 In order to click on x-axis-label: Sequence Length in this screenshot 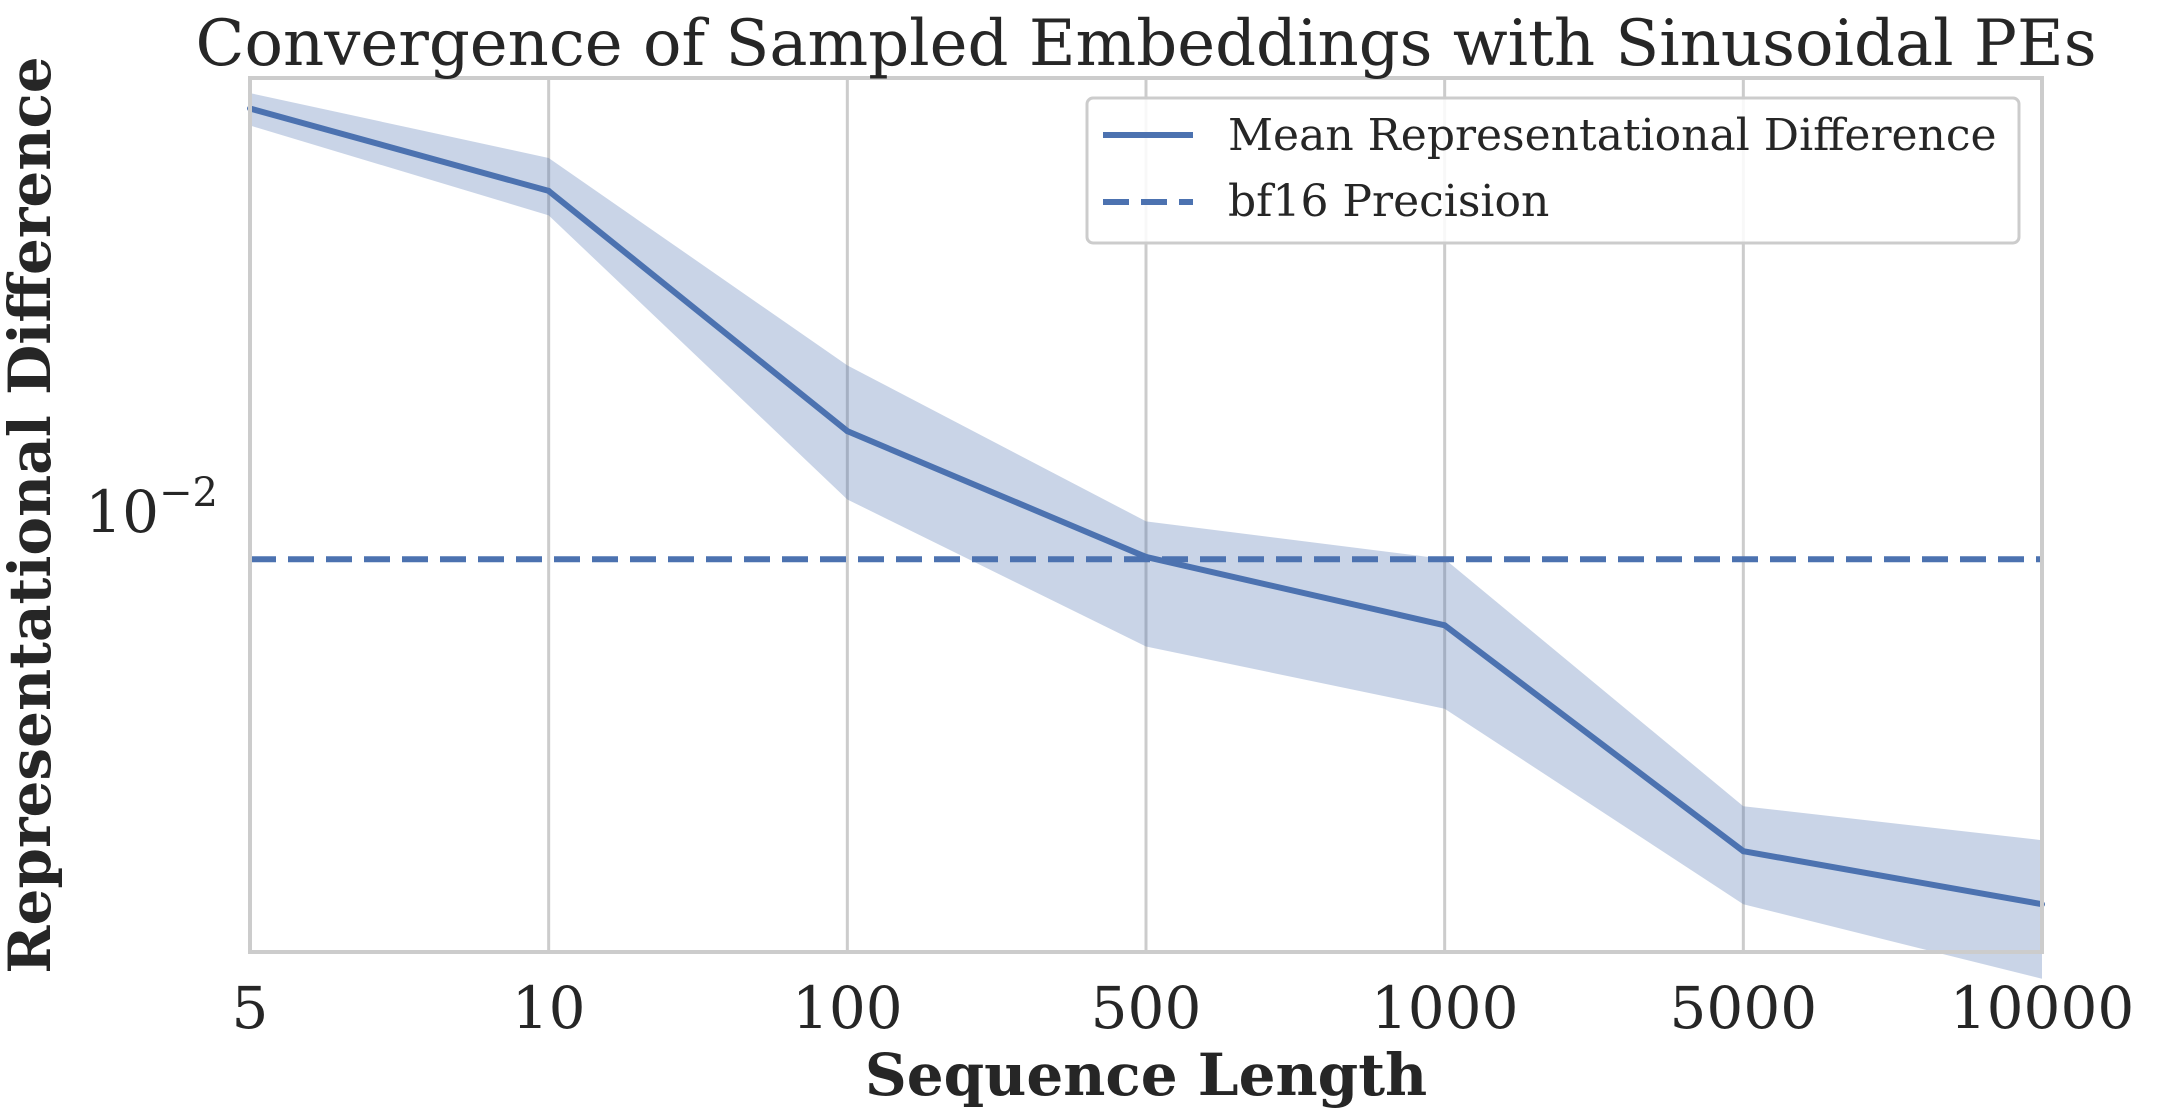, I will do `click(1146, 1075)`.